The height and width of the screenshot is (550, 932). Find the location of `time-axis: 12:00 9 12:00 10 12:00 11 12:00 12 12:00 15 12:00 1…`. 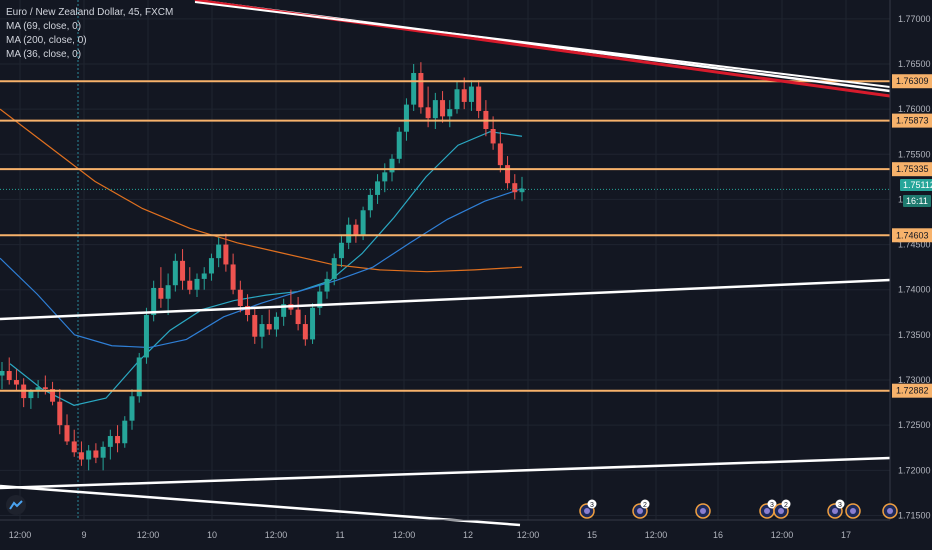

time-axis: 12:00 9 12:00 10 12:00 11 12:00 12 12:00 15 12:00 1… is located at coordinates (445, 529).